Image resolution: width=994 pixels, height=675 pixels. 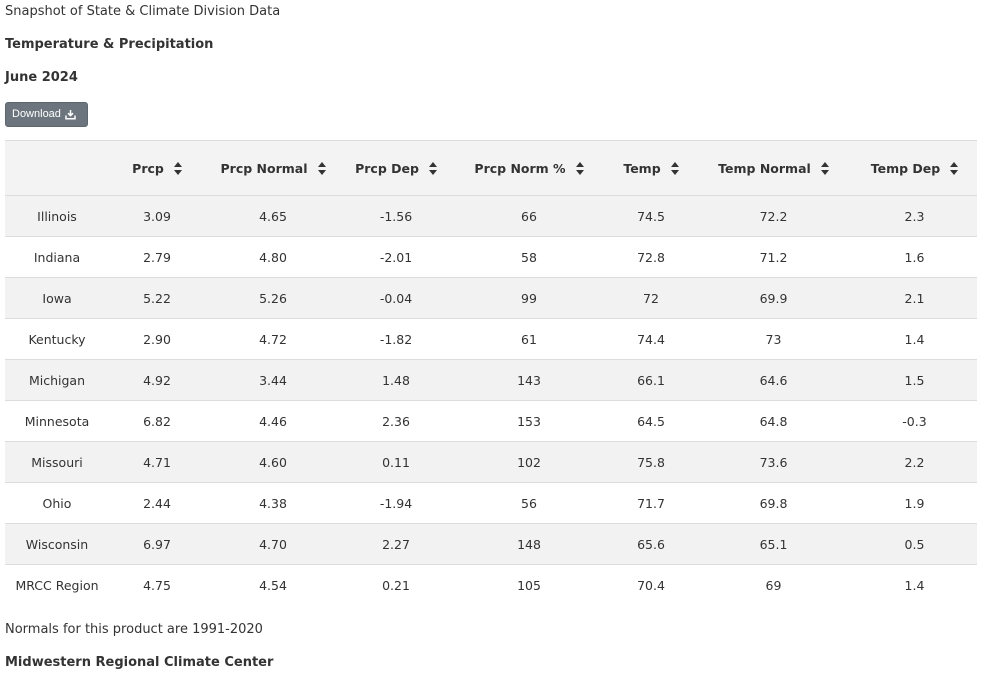 I want to click on row-label-cell: Wisconsin, so click(x=57, y=544).